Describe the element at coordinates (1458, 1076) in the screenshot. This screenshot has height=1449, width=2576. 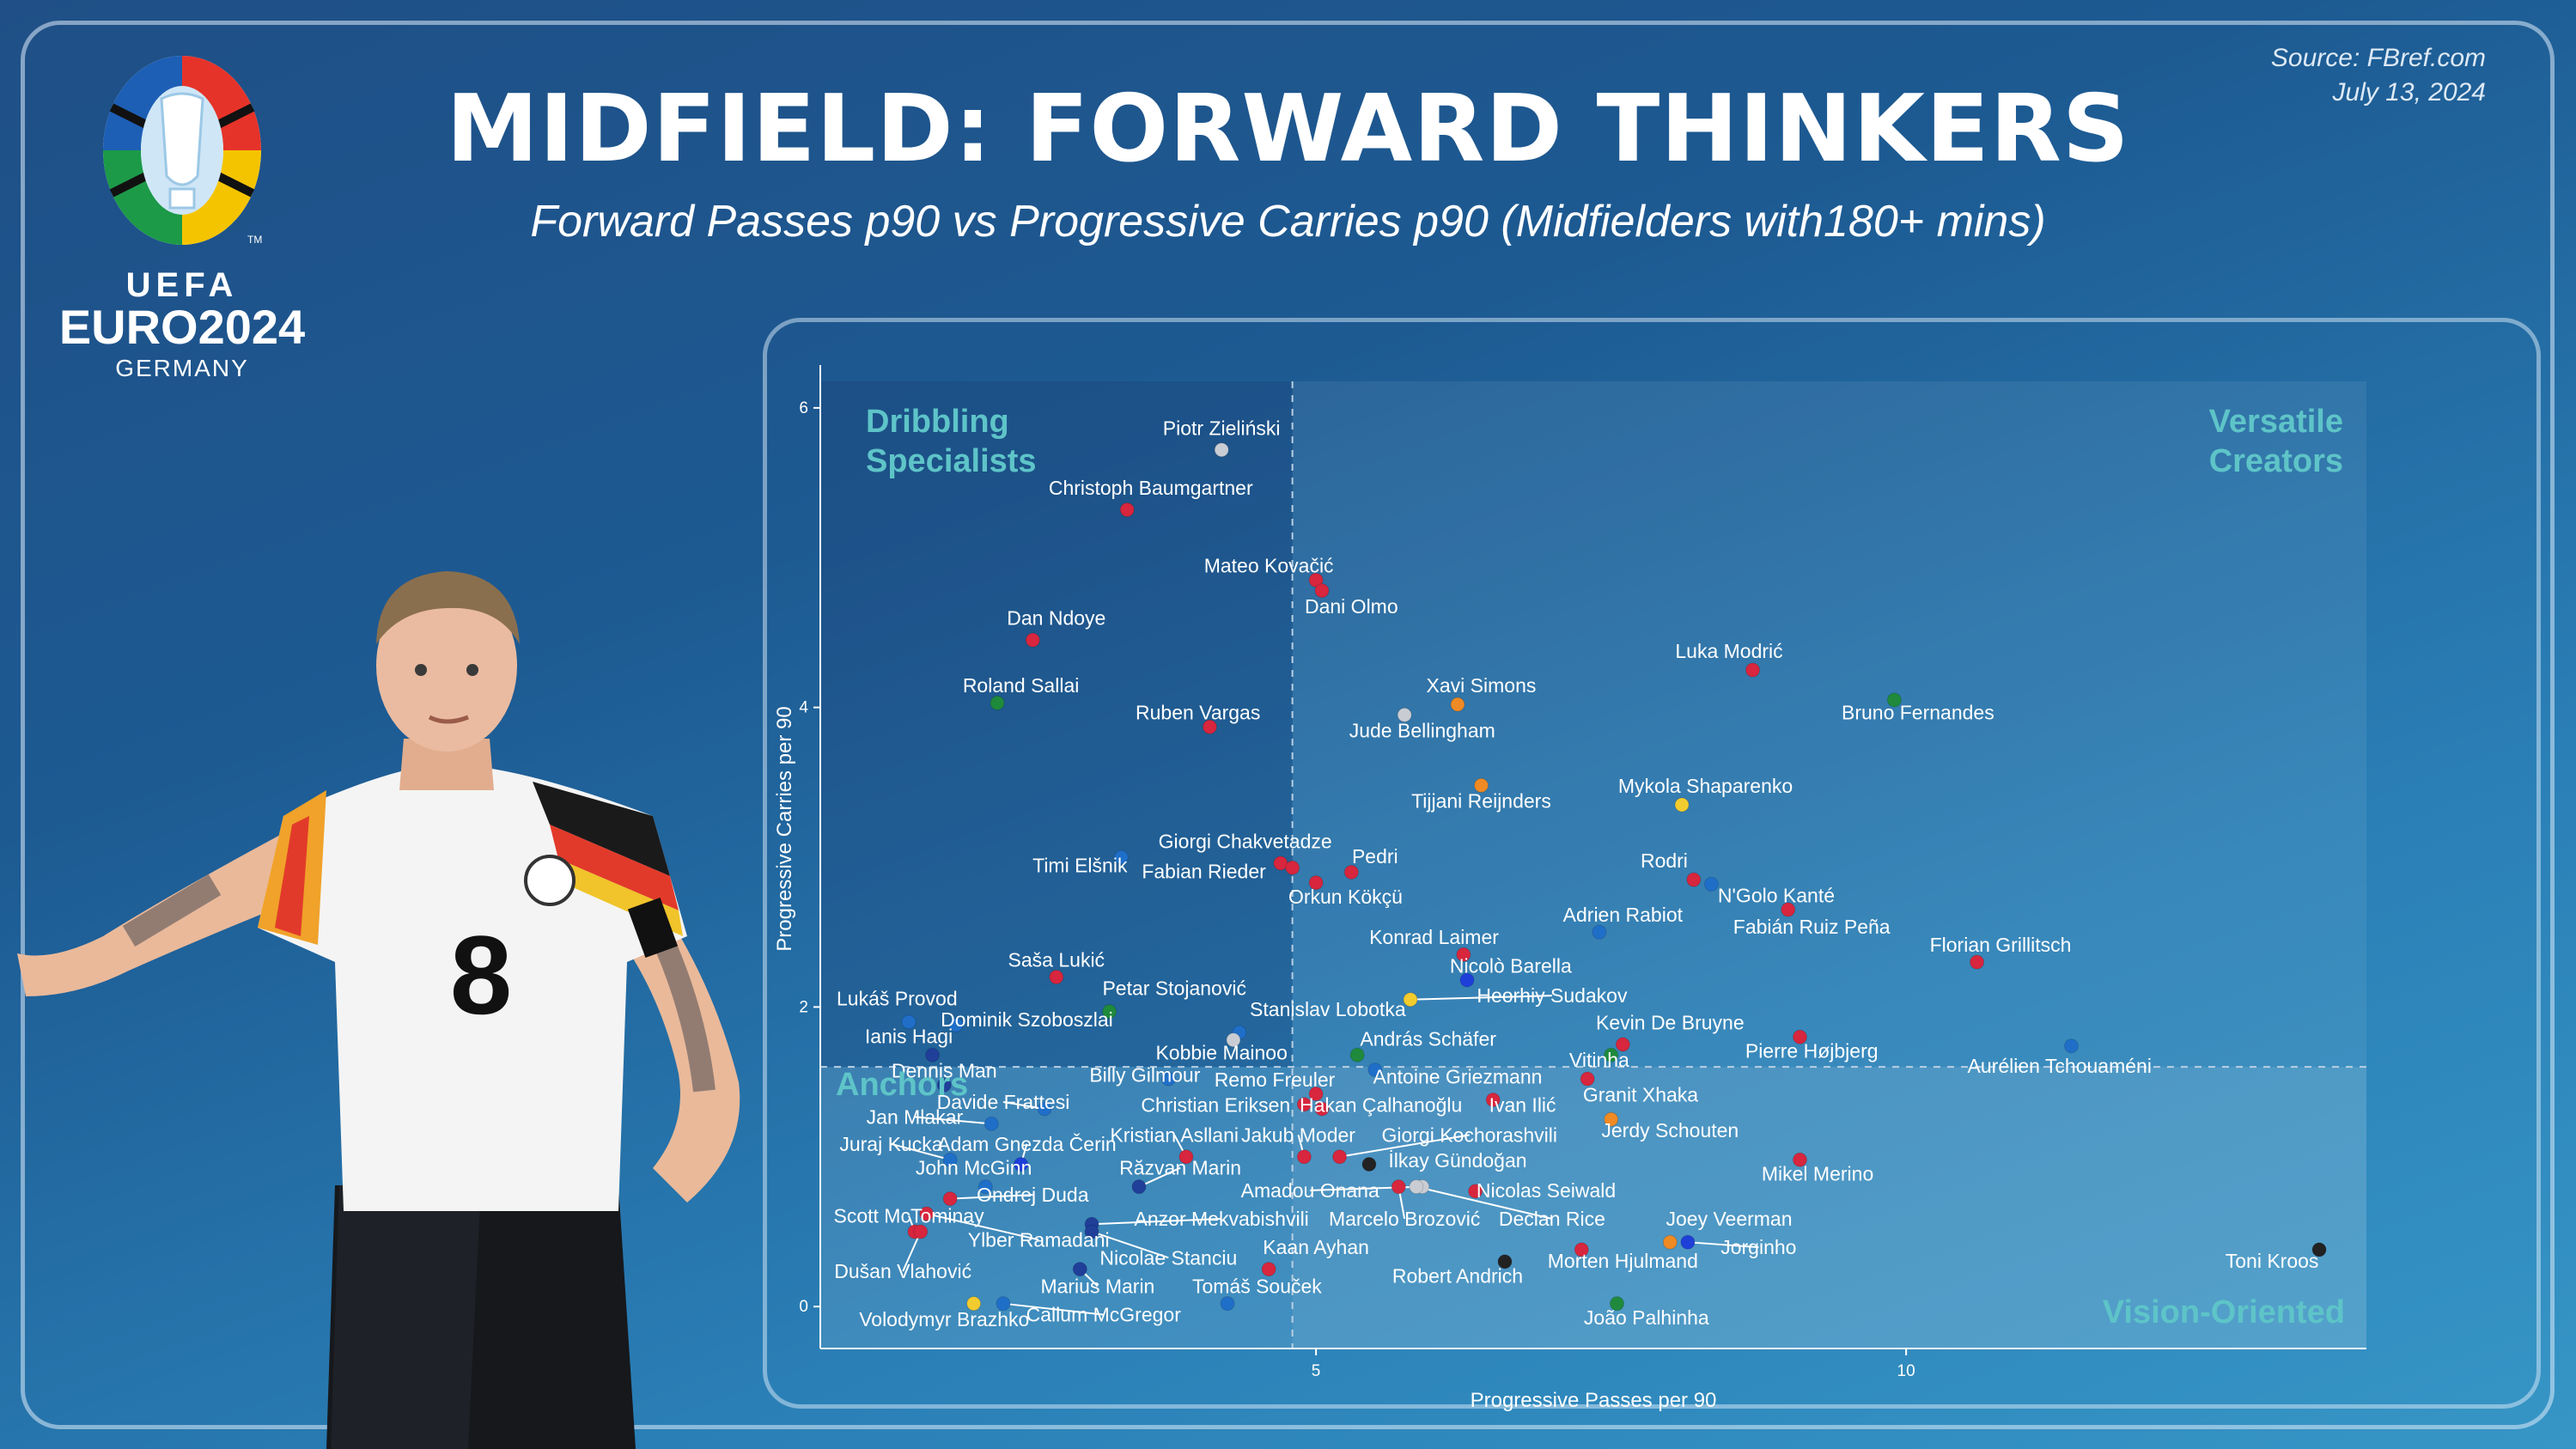
I see `data-label: Antoine Griezmann` at that location.